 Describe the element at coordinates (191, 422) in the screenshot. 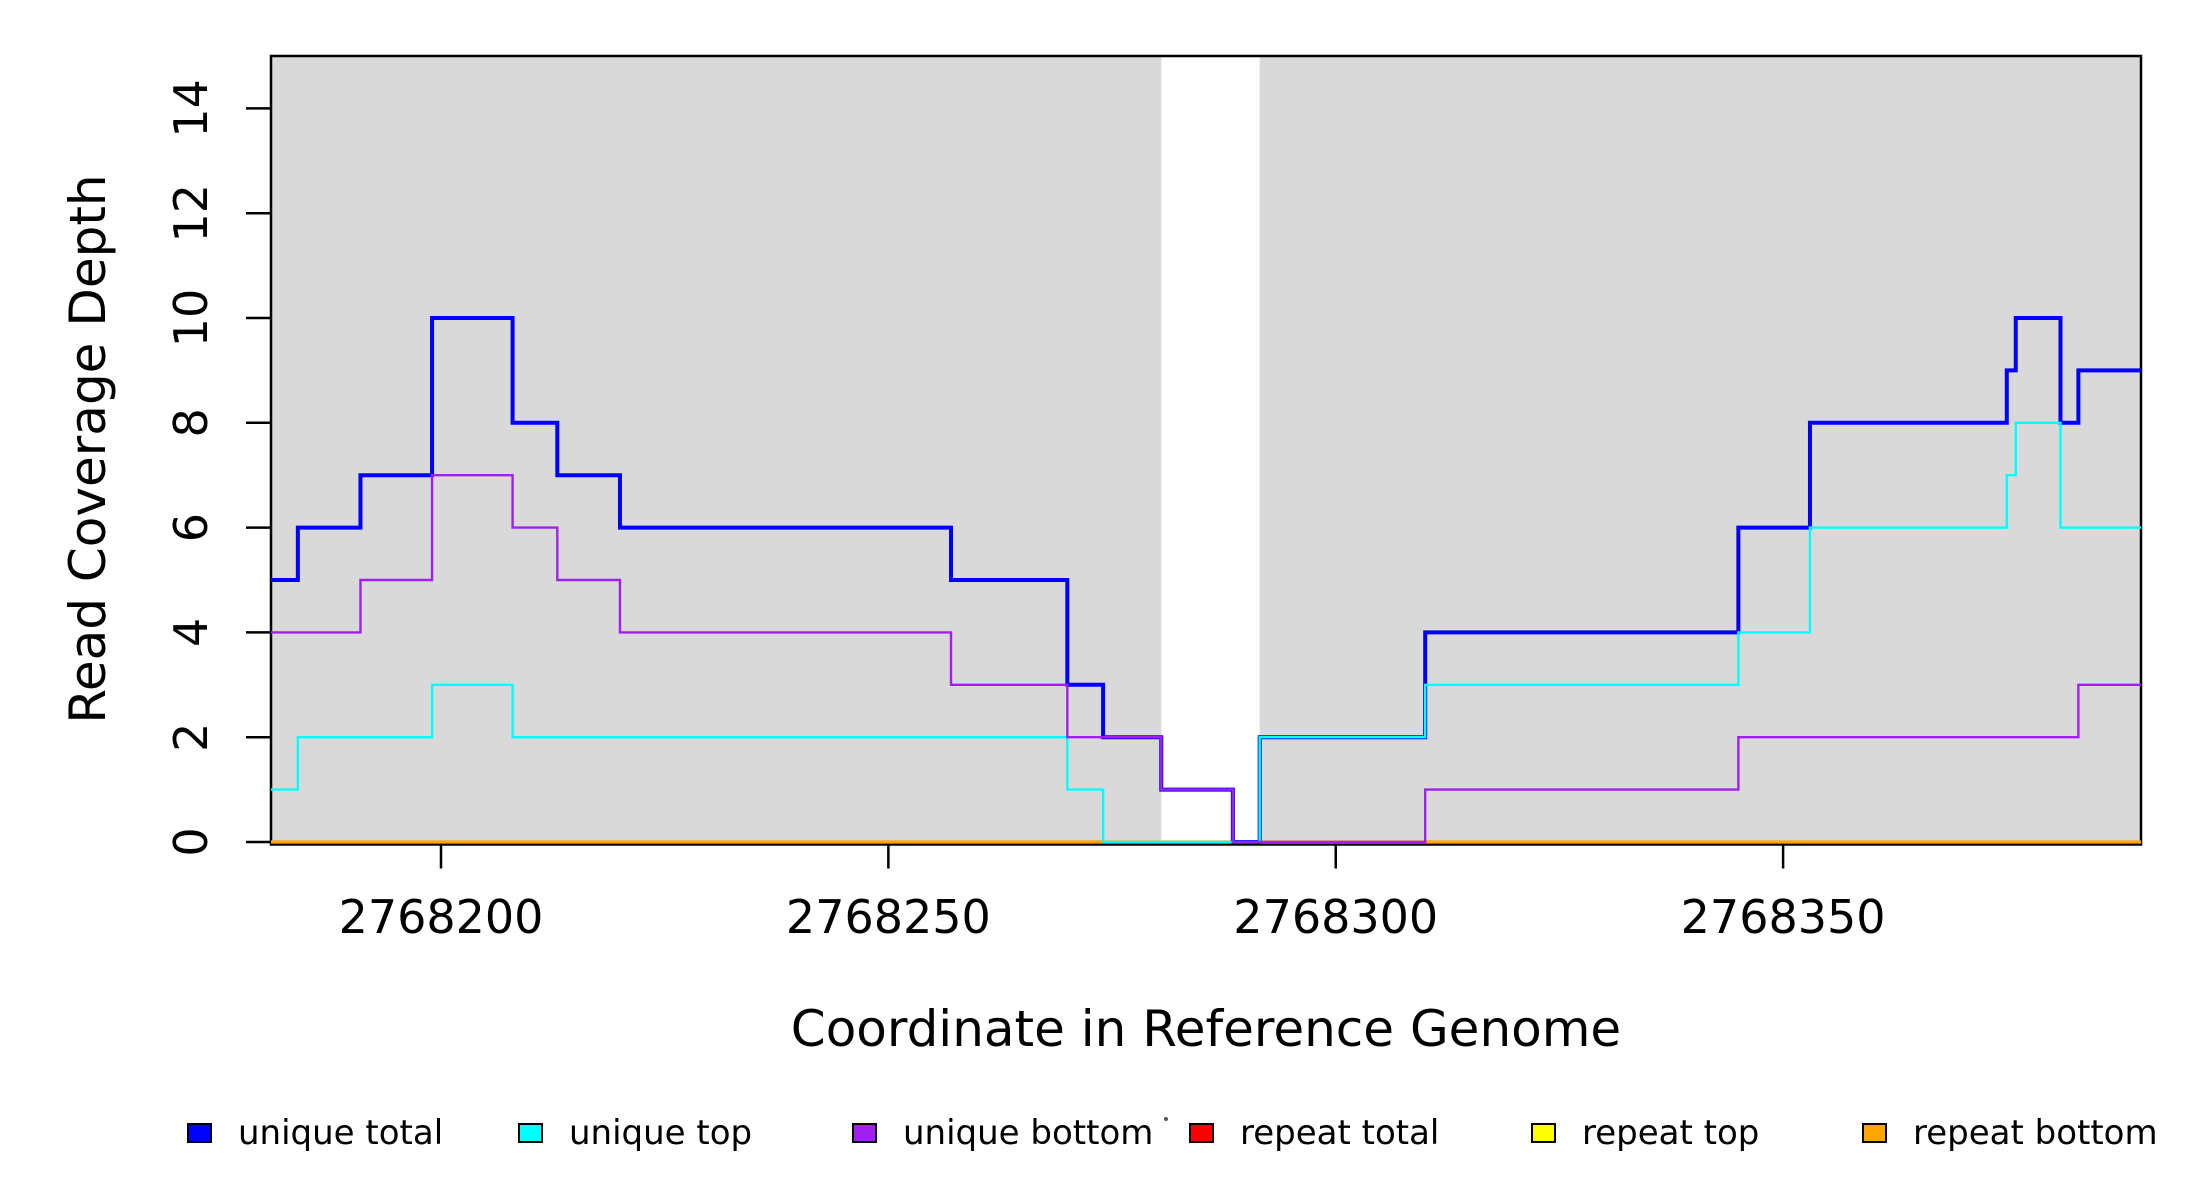

I see `y-tick-label: 8` at that location.